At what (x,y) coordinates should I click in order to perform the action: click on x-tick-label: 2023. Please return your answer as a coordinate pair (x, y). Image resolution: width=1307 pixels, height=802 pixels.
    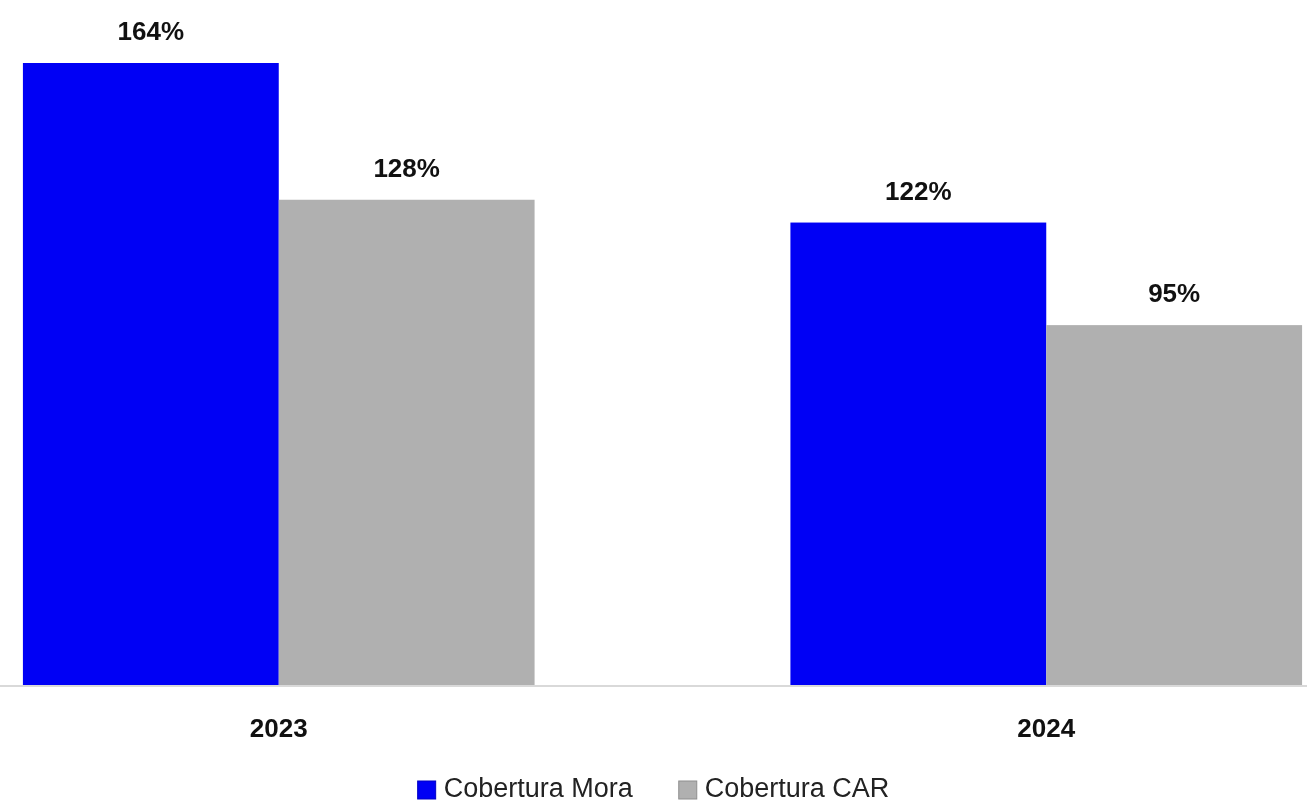
    Looking at the image, I should click on (278, 728).